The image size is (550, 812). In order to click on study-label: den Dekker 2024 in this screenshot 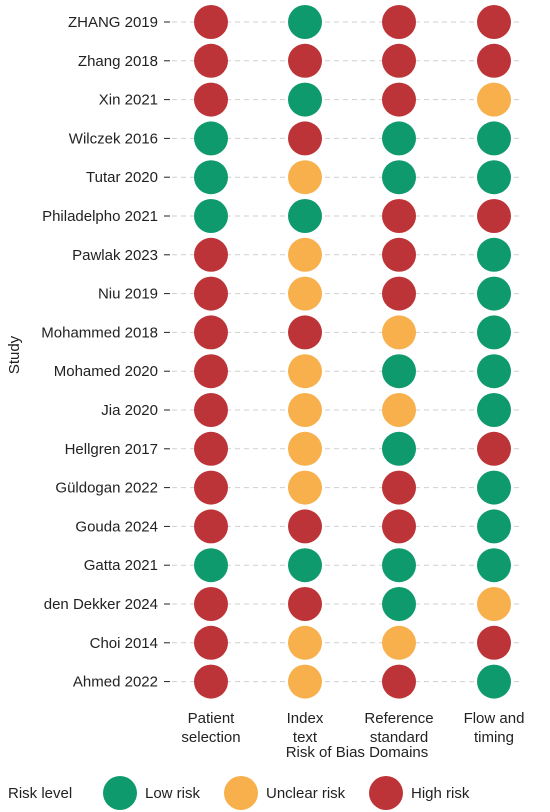, I will do `click(101, 604)`.